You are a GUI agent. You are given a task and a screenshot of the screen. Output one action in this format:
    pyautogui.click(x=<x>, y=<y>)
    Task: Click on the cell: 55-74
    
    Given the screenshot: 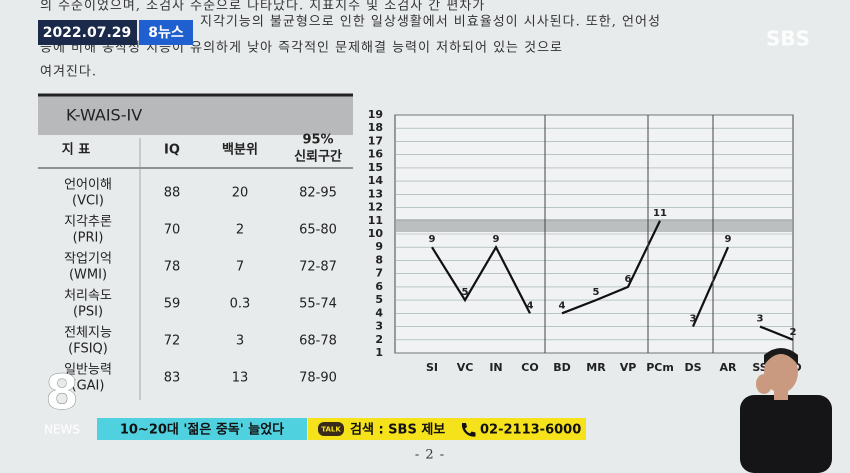 What is the action you would take?
    pyautogui.click(x=318, y=304)
    